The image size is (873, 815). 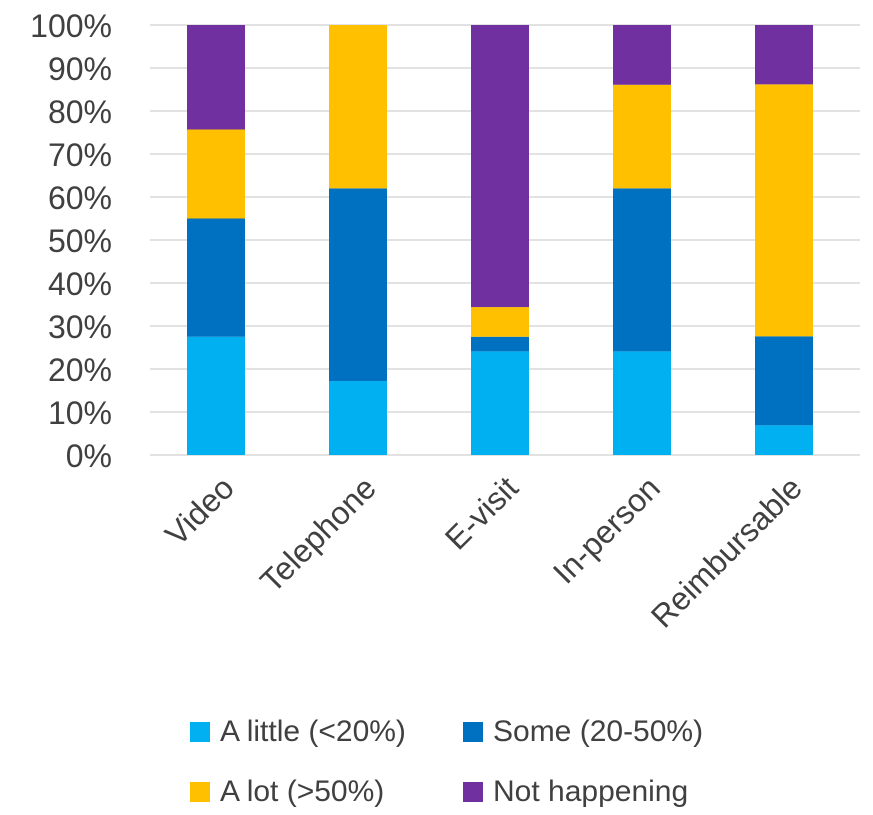 What do you see at coordinates (199, 510) in the screenshot?
I see `x-tick-label: Video` at bounding box center [199, 510].